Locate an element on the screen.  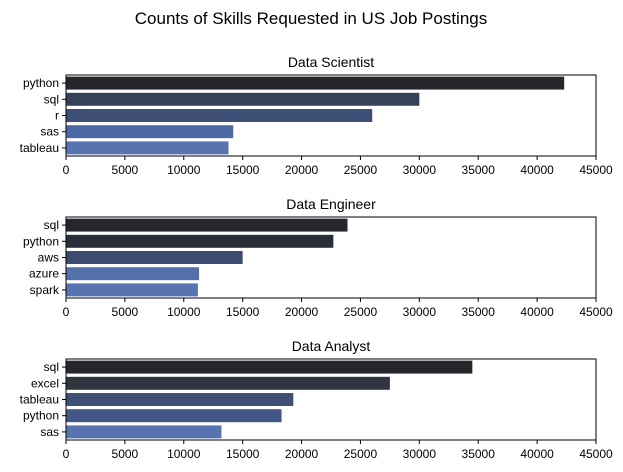
chart-title: Data Engineer is located at coordinates (331, 204).